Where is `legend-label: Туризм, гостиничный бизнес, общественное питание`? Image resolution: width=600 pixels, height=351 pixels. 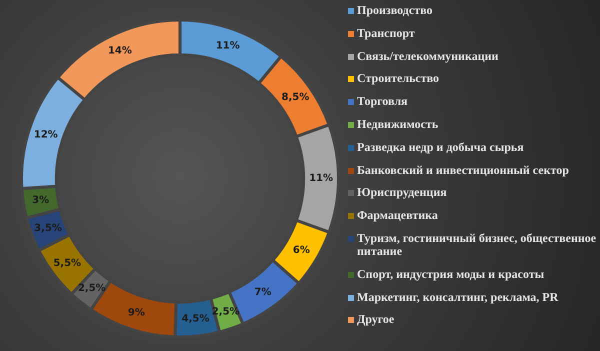
legend-label: Туризм, гостиничный бизнес, общественное питание is located at coordinates (477, 244).